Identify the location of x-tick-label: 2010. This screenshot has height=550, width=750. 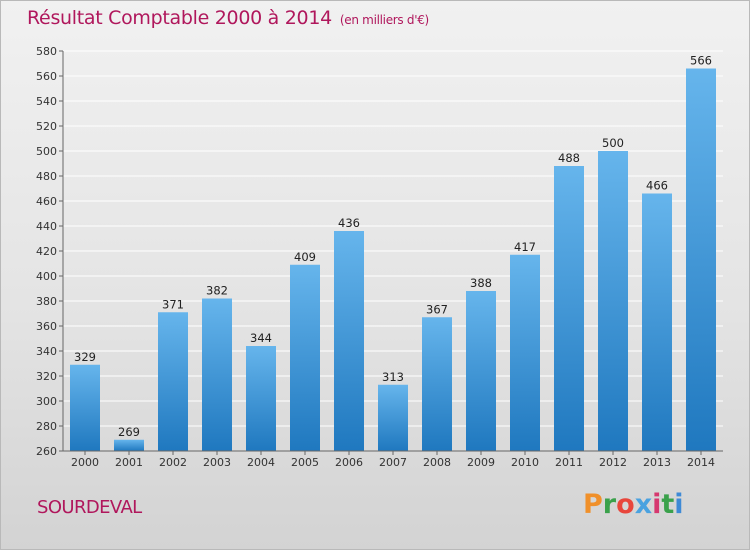
(525, 462).